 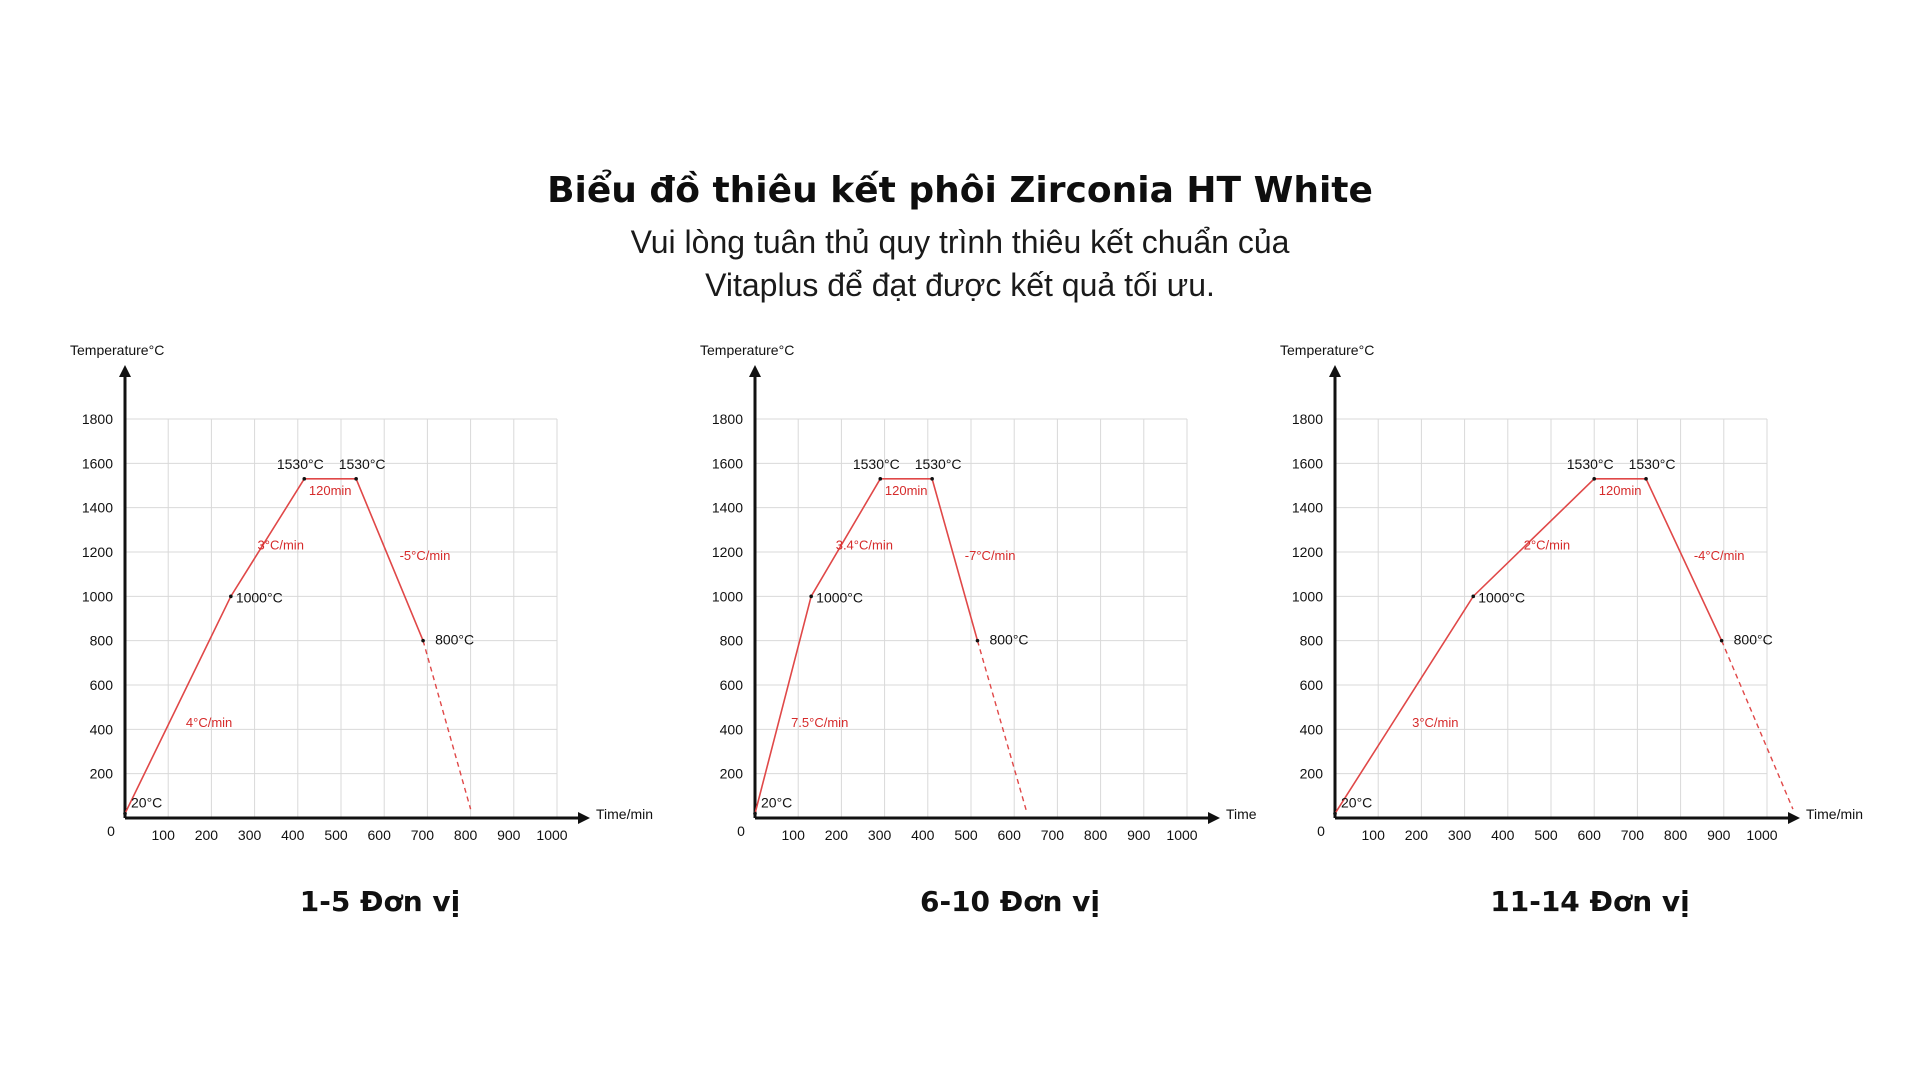 I want to click on rate-label: 4°C/min, so click(x=209, y=722).